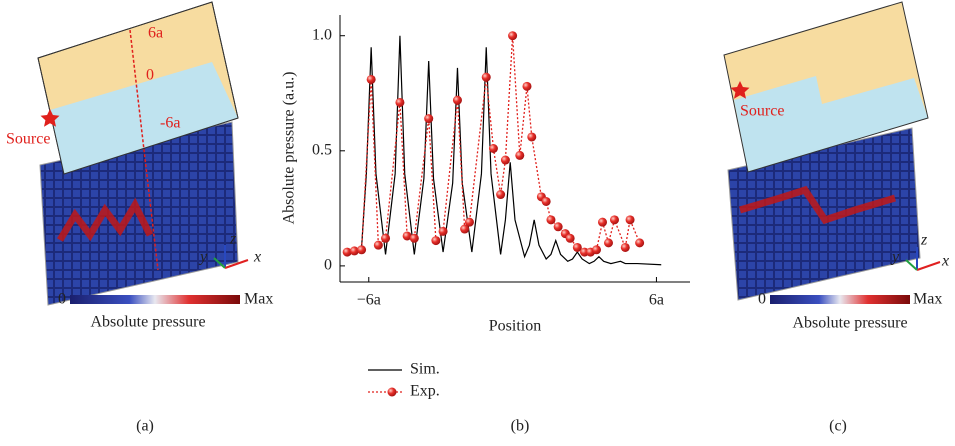 The width and height of the screenshot is (955, 446). Describe the element at coordinates (170, 123) in the screenshot. I see `scale-label: -6a` at that location.